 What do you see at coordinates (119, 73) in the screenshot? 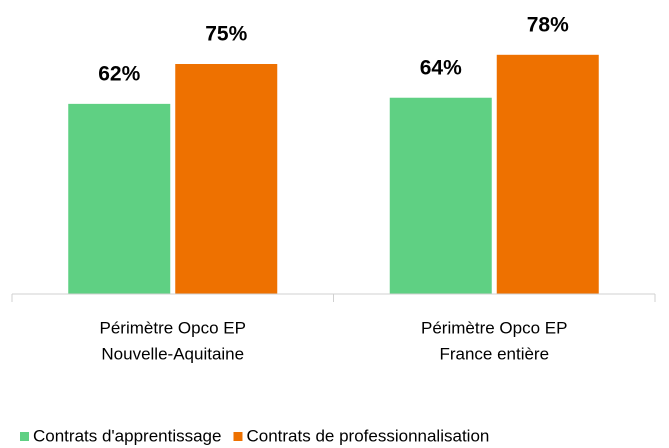
I see `data-label: 62%` at bounding box center [119, 73].